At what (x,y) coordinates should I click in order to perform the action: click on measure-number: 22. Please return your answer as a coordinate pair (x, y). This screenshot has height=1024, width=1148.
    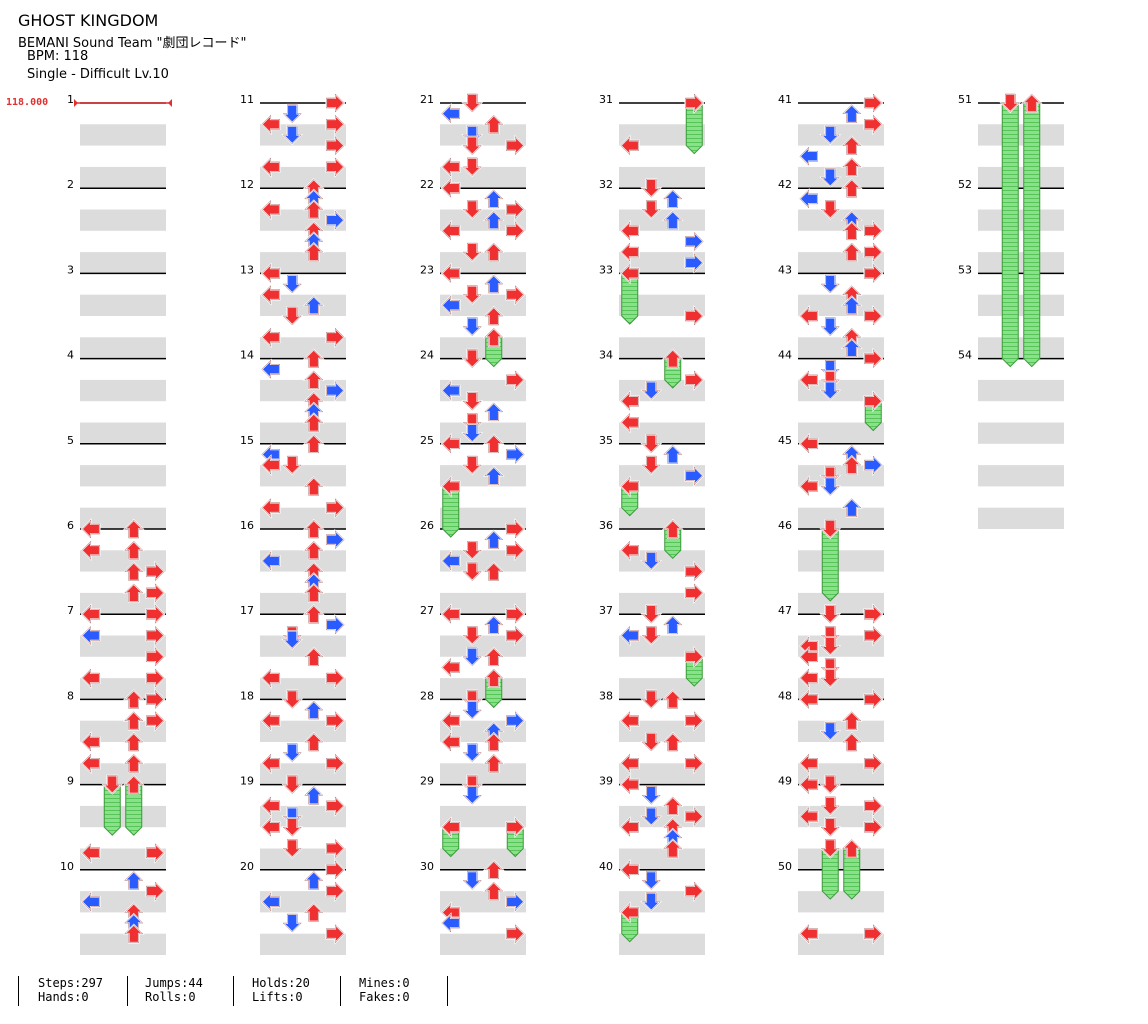
    Looking at the image, I should click on (427, 184).